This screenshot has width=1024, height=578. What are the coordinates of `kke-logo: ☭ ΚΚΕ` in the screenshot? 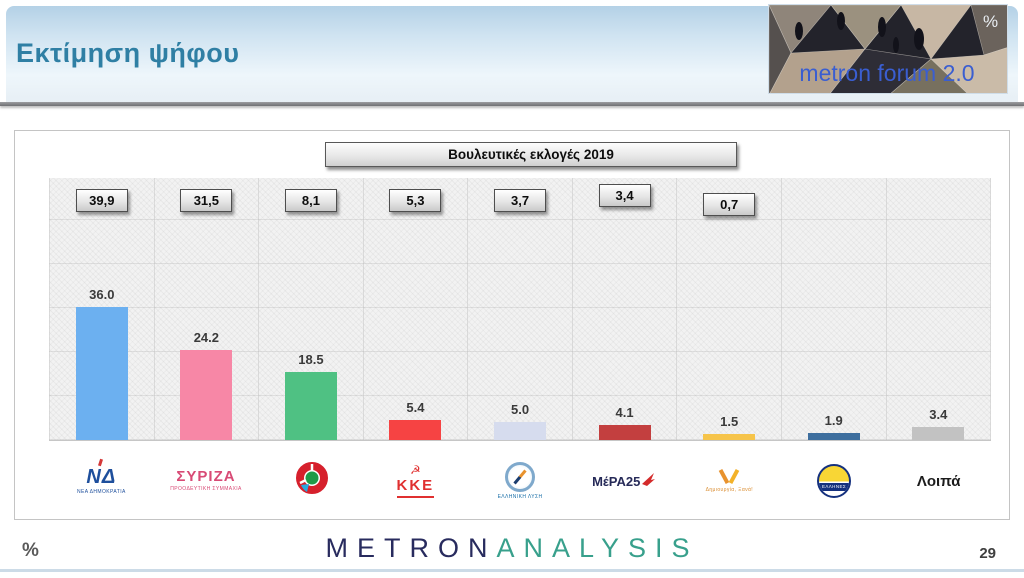 It's located at (415, 481).